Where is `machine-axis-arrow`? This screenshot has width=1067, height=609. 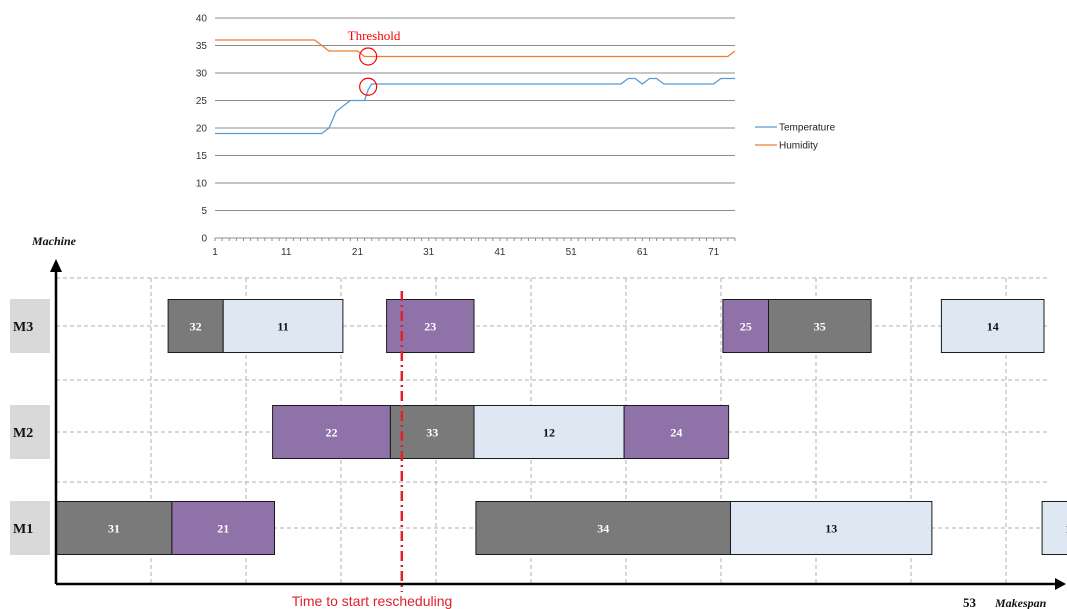 machine-axis-arrow is located at coordinates (56, 265).